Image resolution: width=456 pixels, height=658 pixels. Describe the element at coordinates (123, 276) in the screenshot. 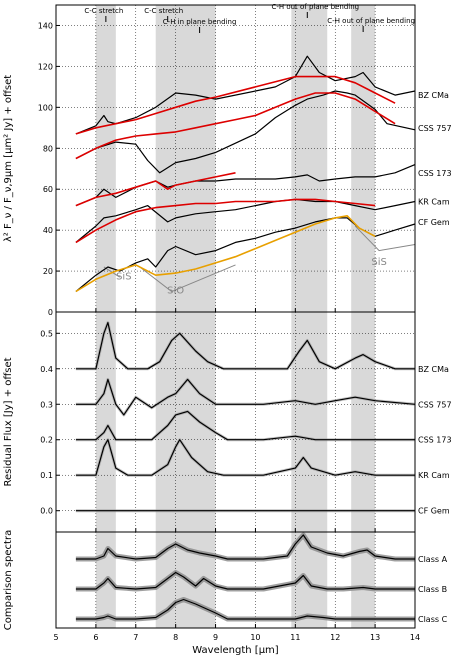

I see `sis-label-0: SiS` at that location.